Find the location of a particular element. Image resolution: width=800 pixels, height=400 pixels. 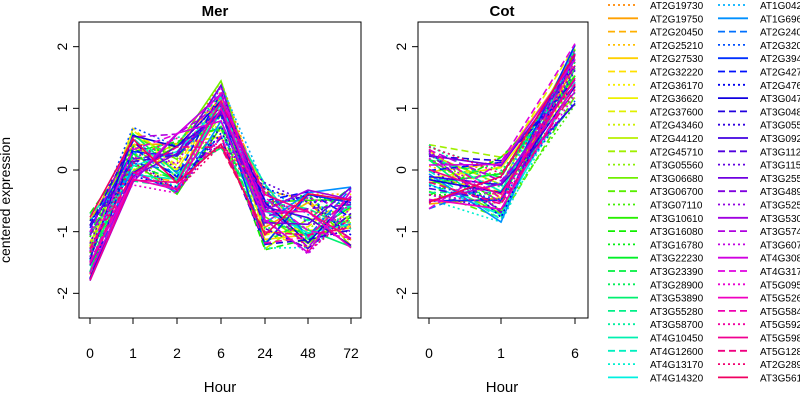

legend-label: AT3G5615 is located at coordinates (780, 378).